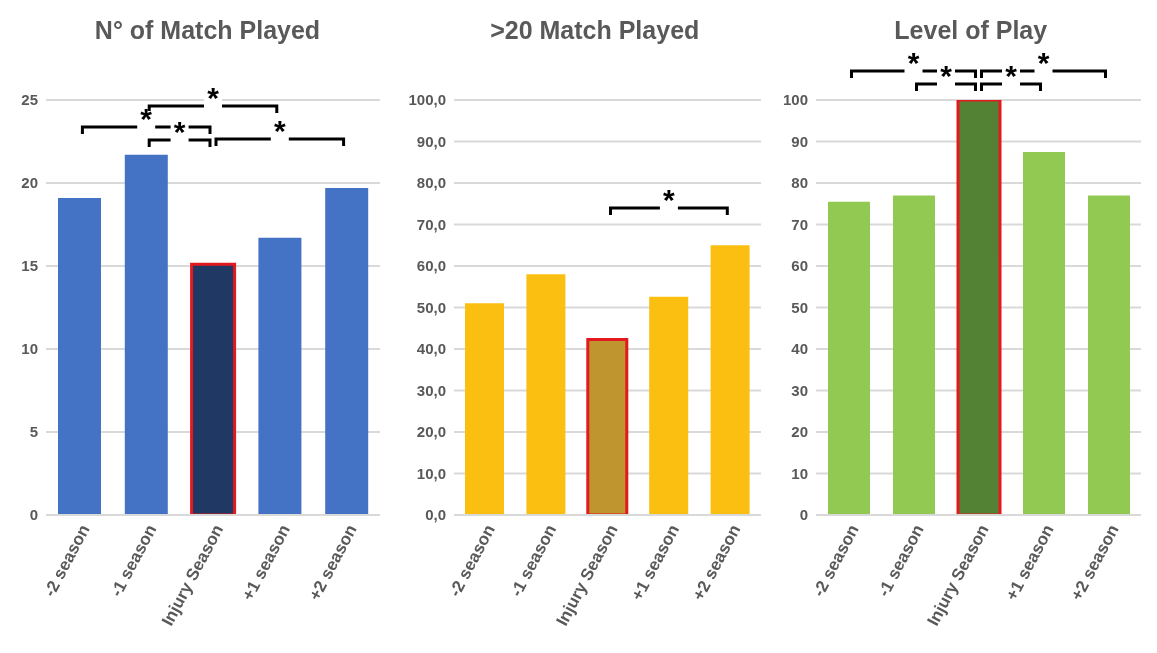 Image resolution: width=1157 pixels, height=653 pixels. I want to click on y-tick-label: 90, so click(799, 141).